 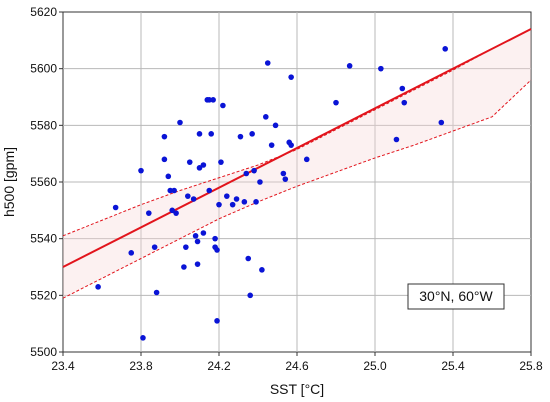 What do you see at coordinates (43, 352) in the screenshot?
I see `y-tick-label: 5500` at bounding box center [43, 352].